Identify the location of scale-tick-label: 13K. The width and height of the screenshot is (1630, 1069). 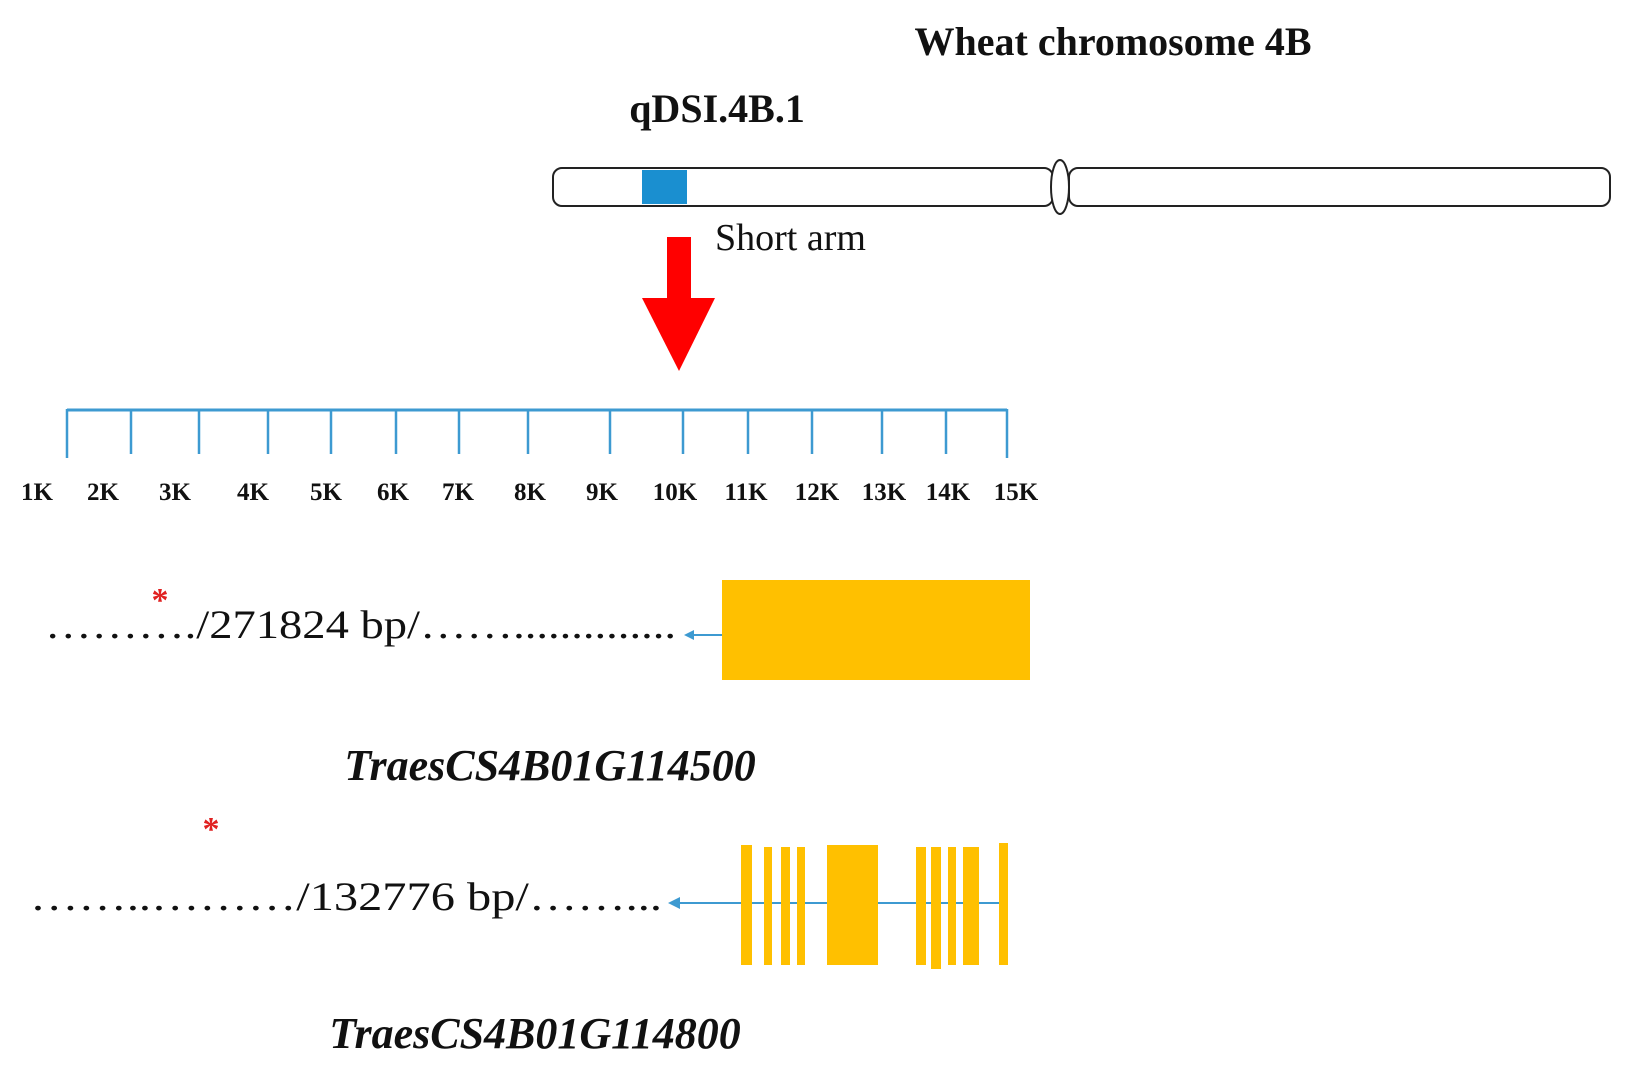
(884, 492).